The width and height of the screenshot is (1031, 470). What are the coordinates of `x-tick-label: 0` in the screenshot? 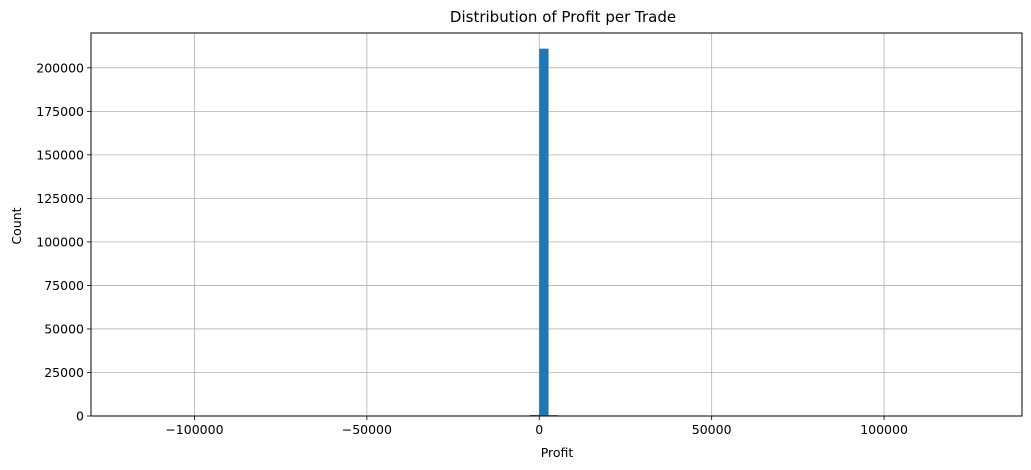 It's located at (539, 429).